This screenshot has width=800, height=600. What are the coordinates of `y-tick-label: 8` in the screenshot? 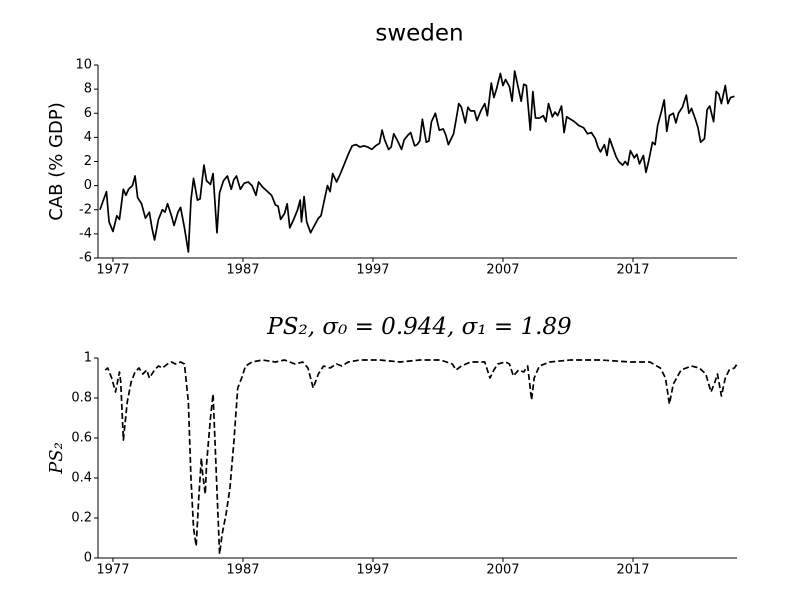 It's located at (88, 89).